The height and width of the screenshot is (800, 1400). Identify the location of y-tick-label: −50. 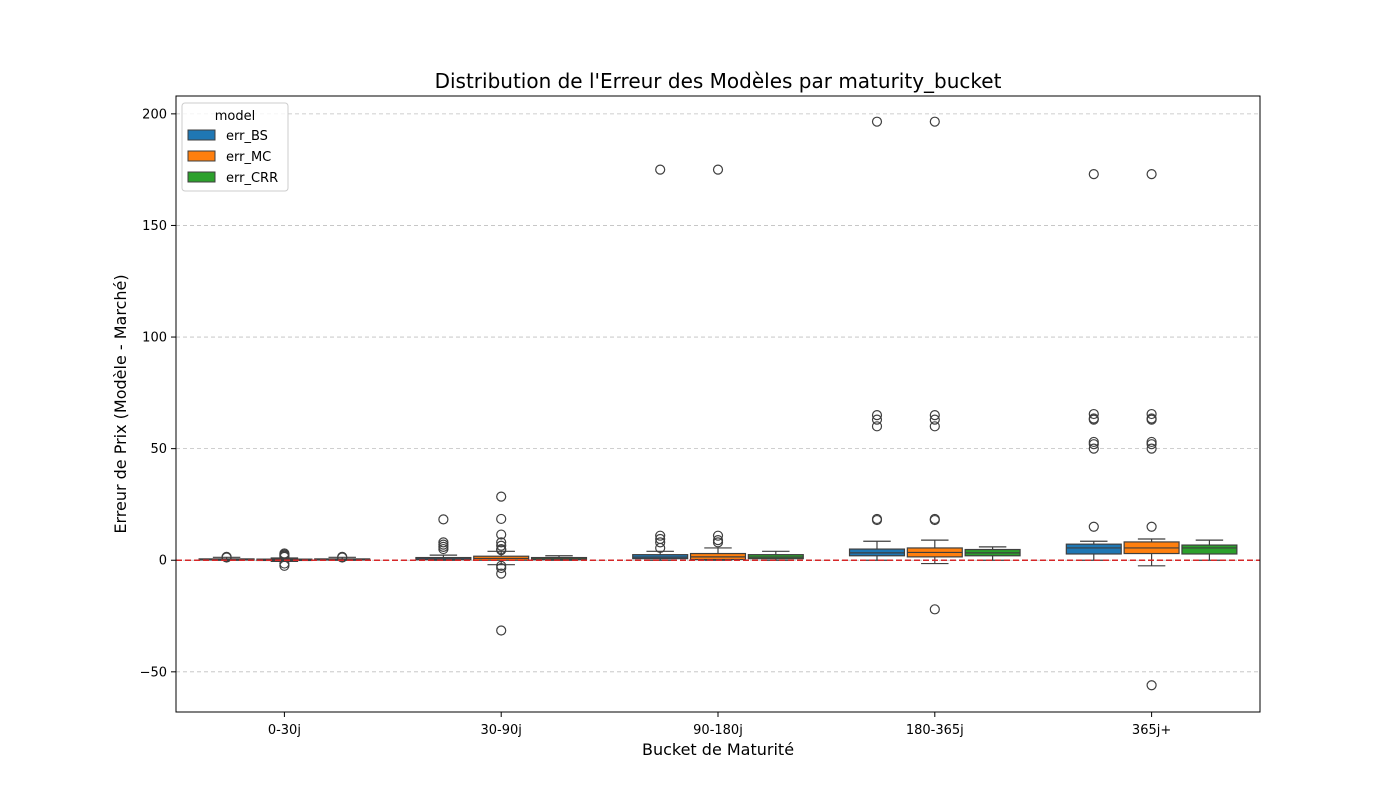
(153, 672).